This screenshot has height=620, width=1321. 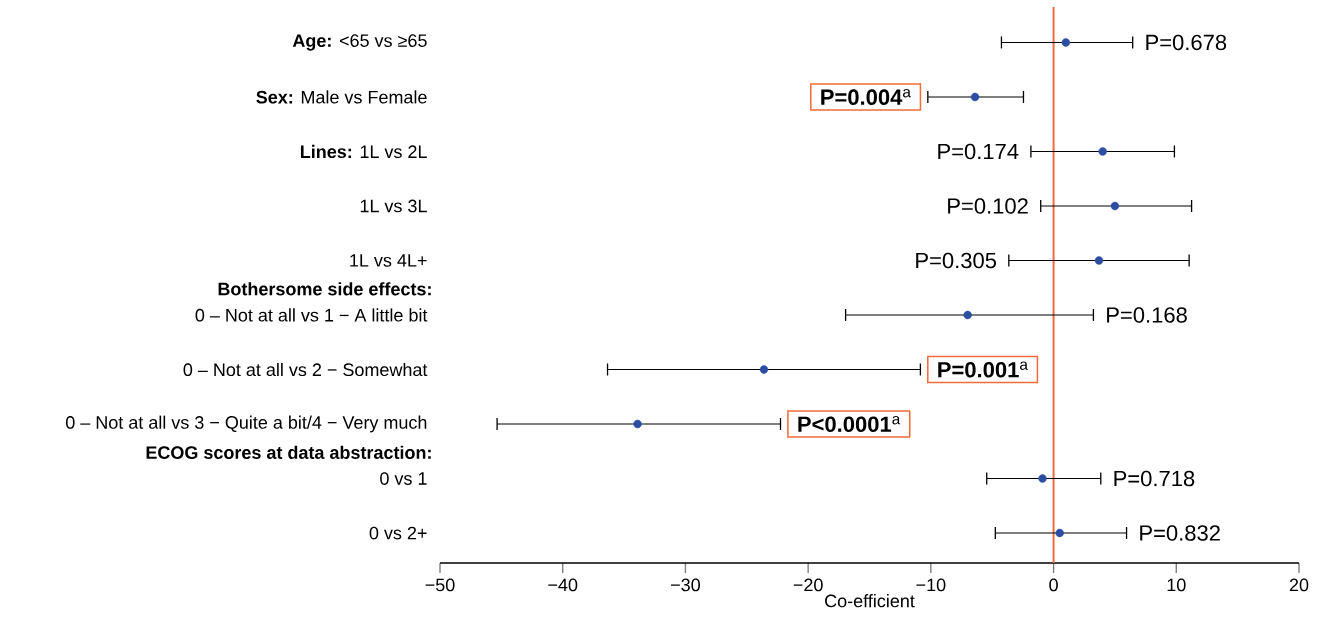 What do you see at coordinates (1299, 585) in the screenshot?
I see `x-tick-label: 20` at bounding box center [1299, 585].